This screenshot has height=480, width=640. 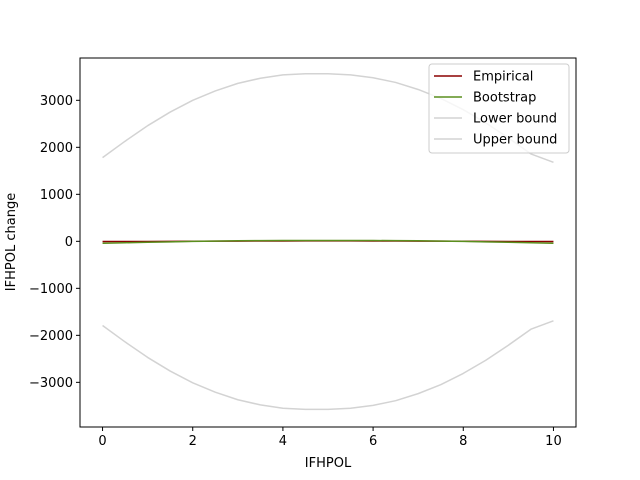 I want to click on x-axis-label: IFHPOL, so click(x=328, y=463).